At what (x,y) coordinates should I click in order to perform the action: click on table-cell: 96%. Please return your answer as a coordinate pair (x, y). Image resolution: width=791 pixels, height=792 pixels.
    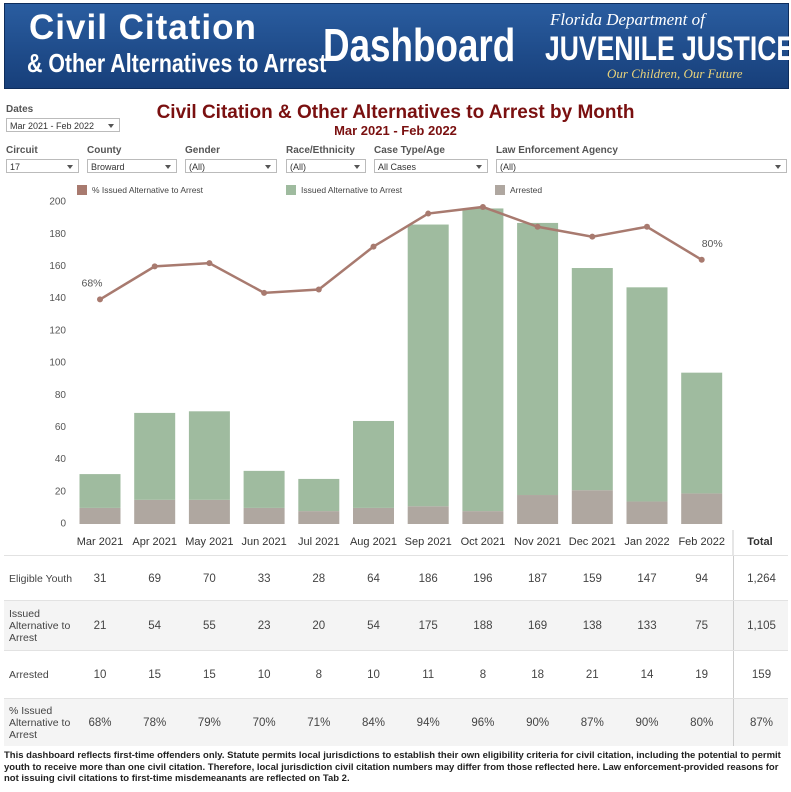
    Looking at the image, I should click on (483, 722).